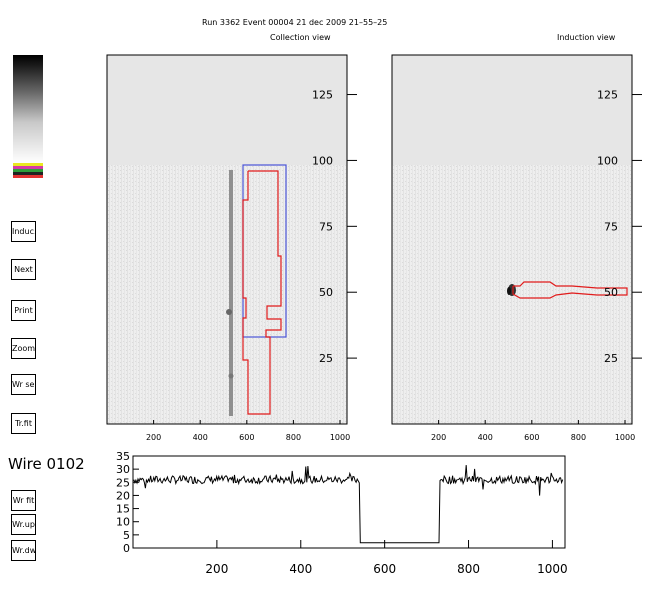 Image resolution: width=664 pixels, height=593 pixels. I want to click on collection-x-tick-label: 400, so click(200, 437).